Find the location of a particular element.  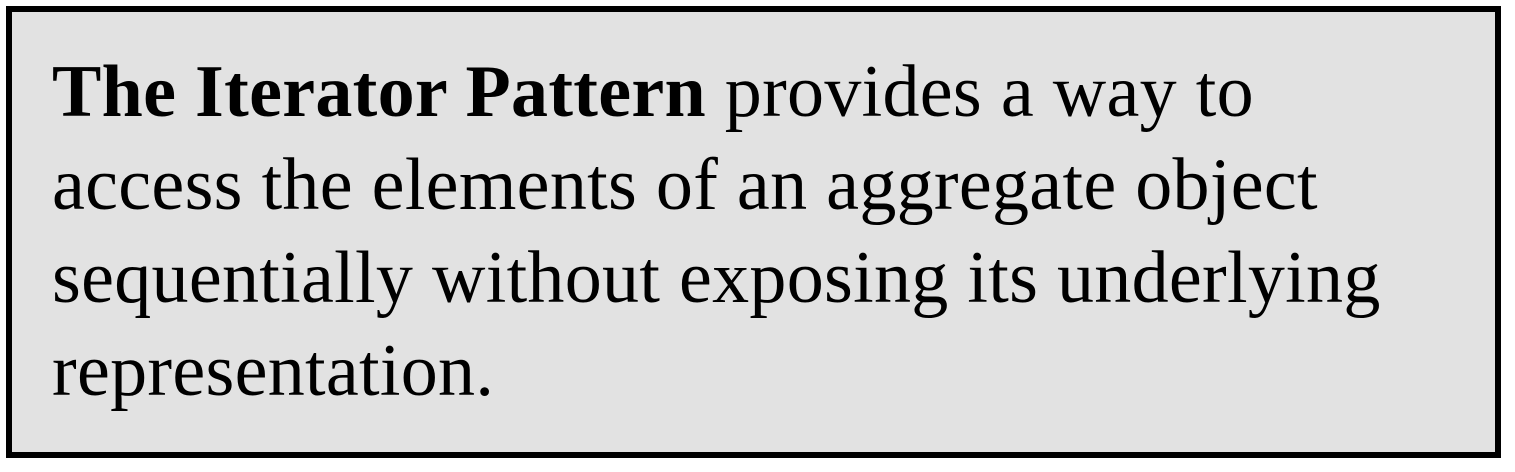

definition-line-4: representation. is located at coordinates (273, 371).